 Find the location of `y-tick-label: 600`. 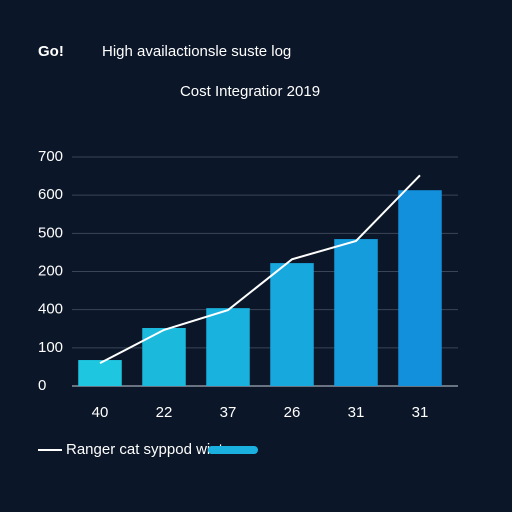

y-tick-label: 600 is located at coordinates (50, 194).